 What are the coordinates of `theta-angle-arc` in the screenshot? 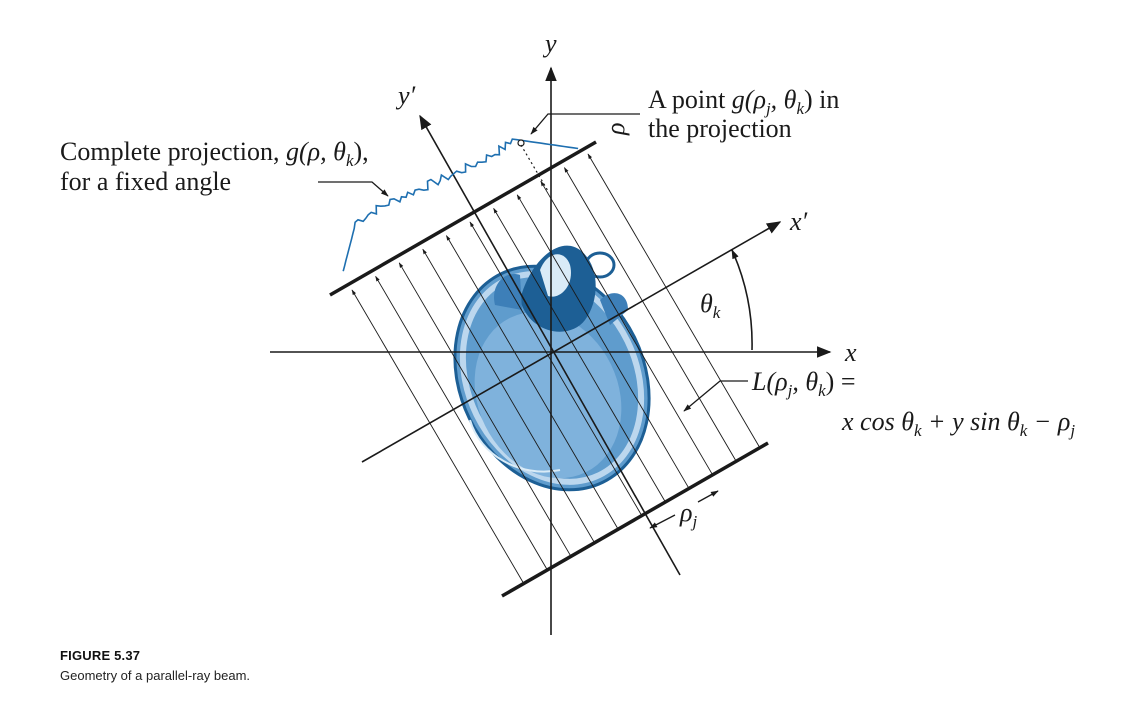 It's located at (742, 300).